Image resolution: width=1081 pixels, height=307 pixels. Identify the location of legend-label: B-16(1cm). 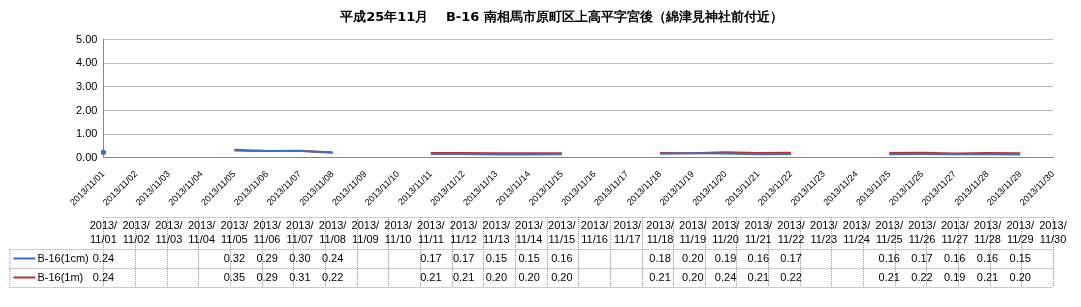
(63, 257).